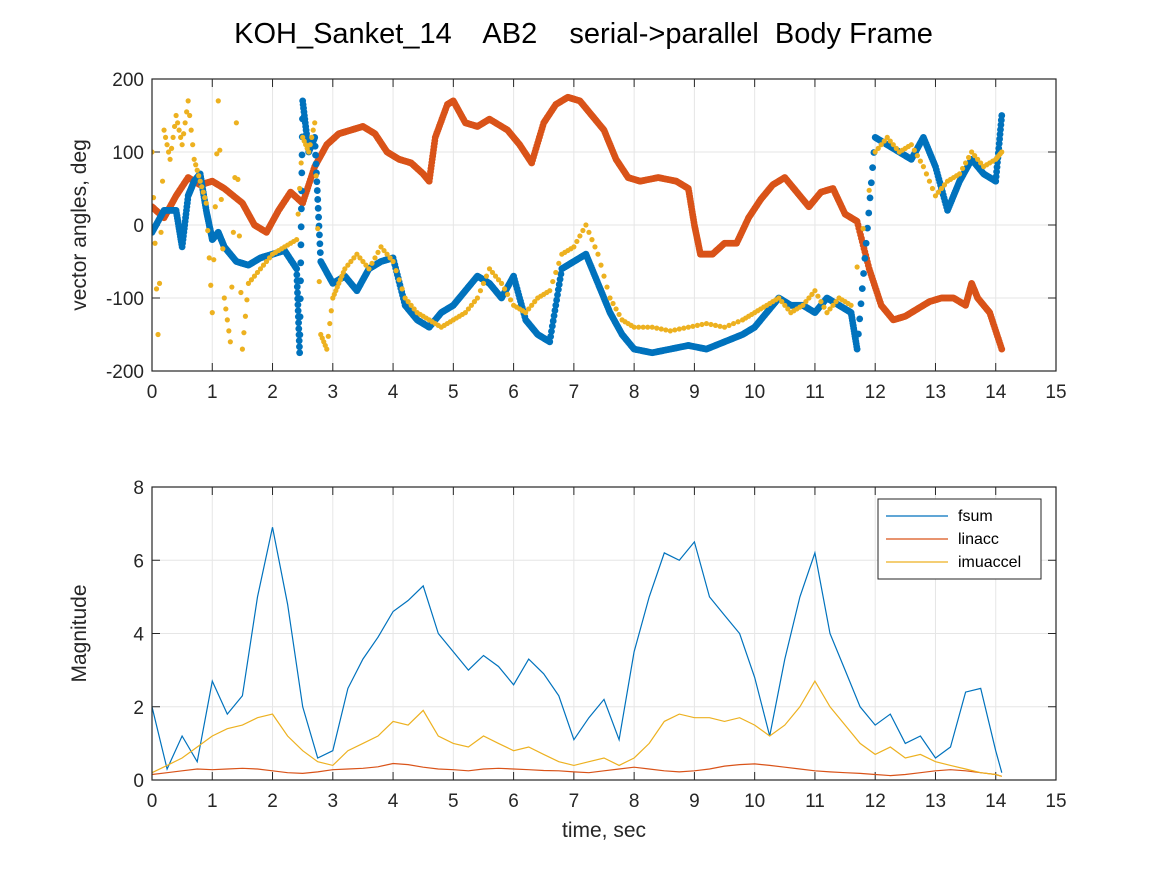  Describe the element at coordinates (634, 801) in the screenshot. I see `x-tick-label: 8` at that location.